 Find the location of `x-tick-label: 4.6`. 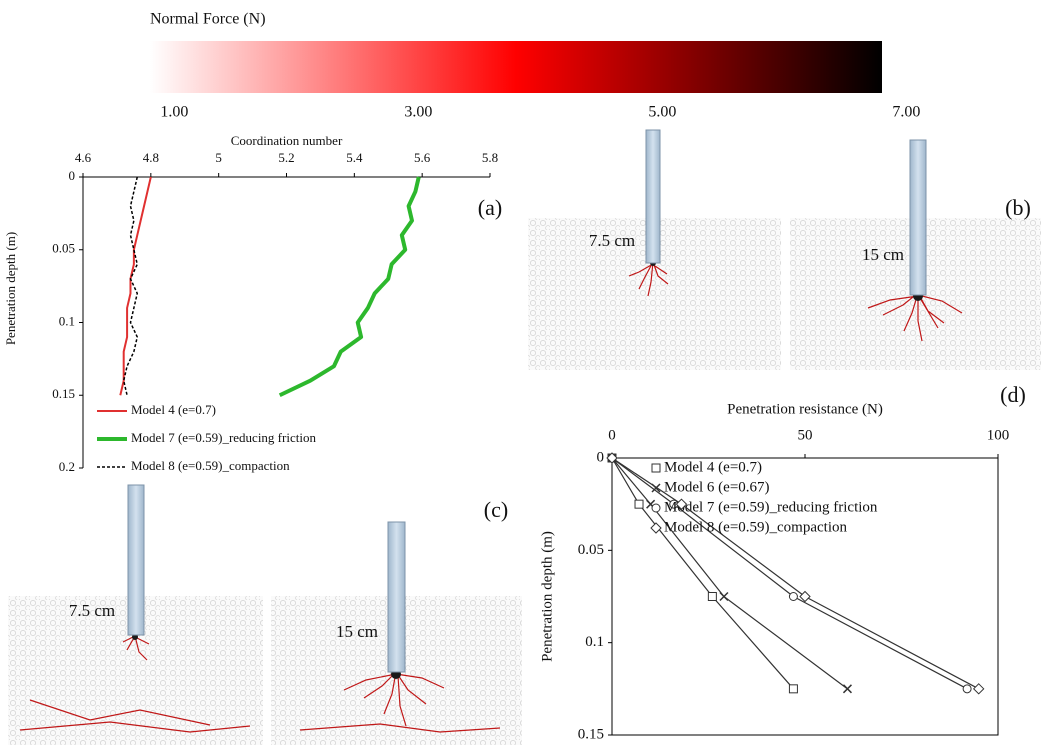

x-tick-label: 4.6 is located at coordinates (83, 157).